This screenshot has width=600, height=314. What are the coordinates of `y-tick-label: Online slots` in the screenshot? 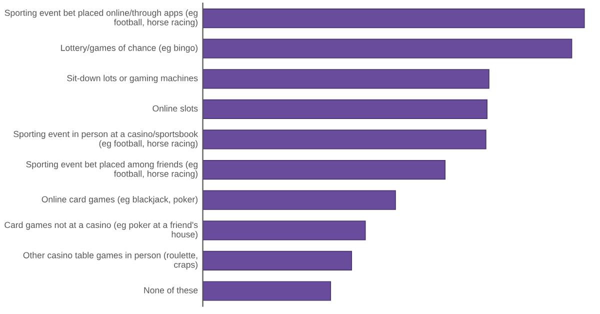 It's located at (175, 108).